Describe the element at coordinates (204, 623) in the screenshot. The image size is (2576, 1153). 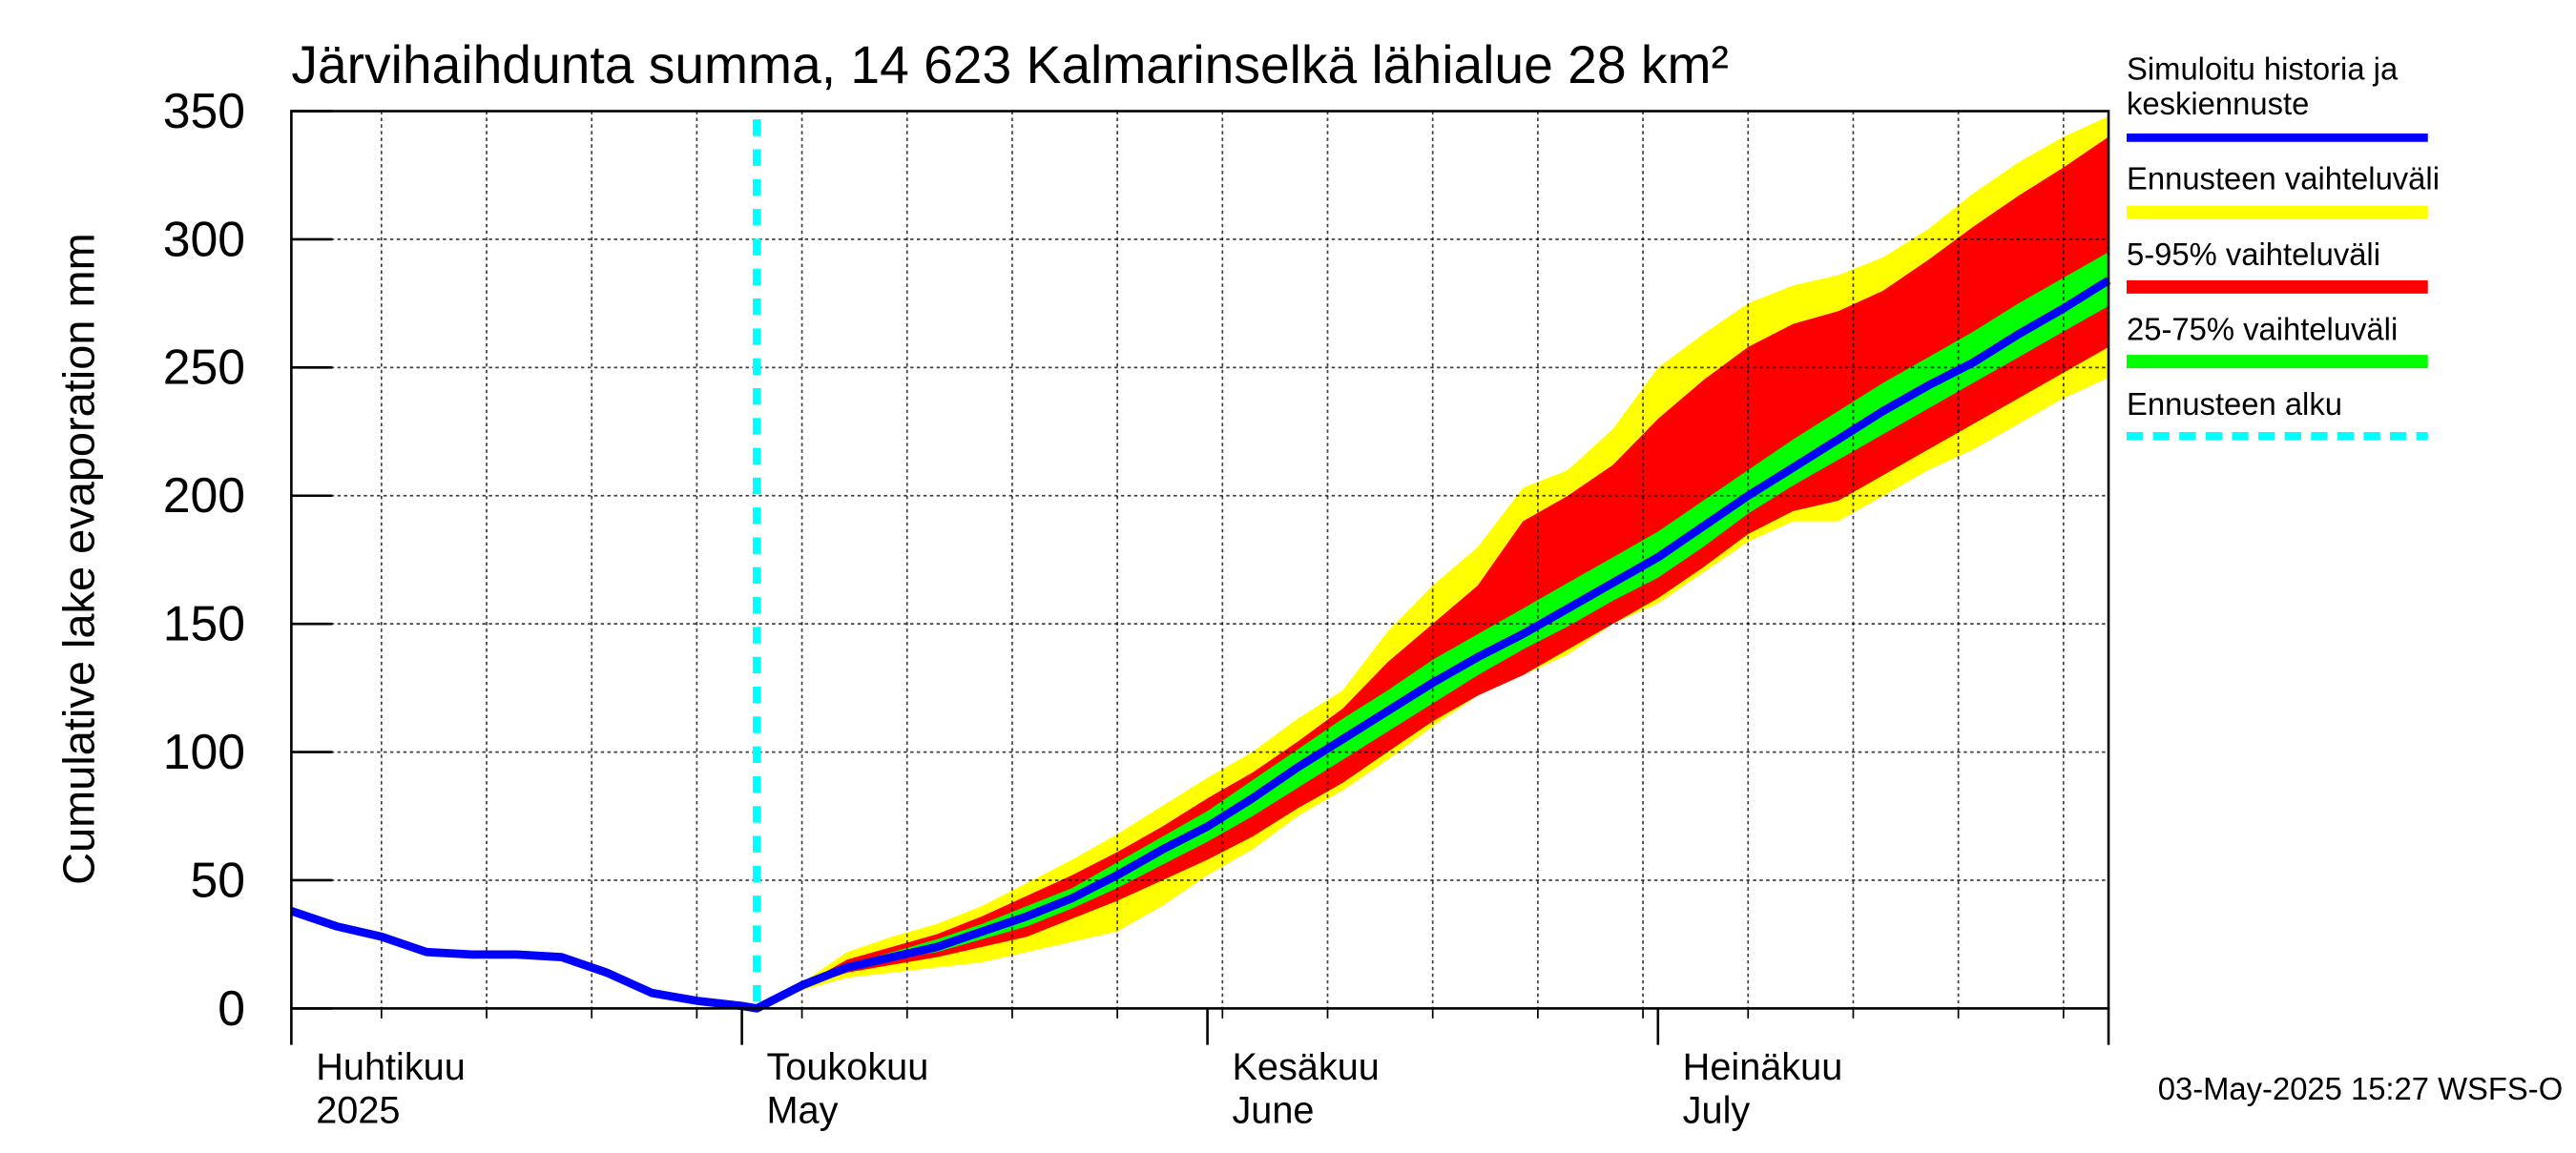
I see `y-tick-label-150: 150` at that location.